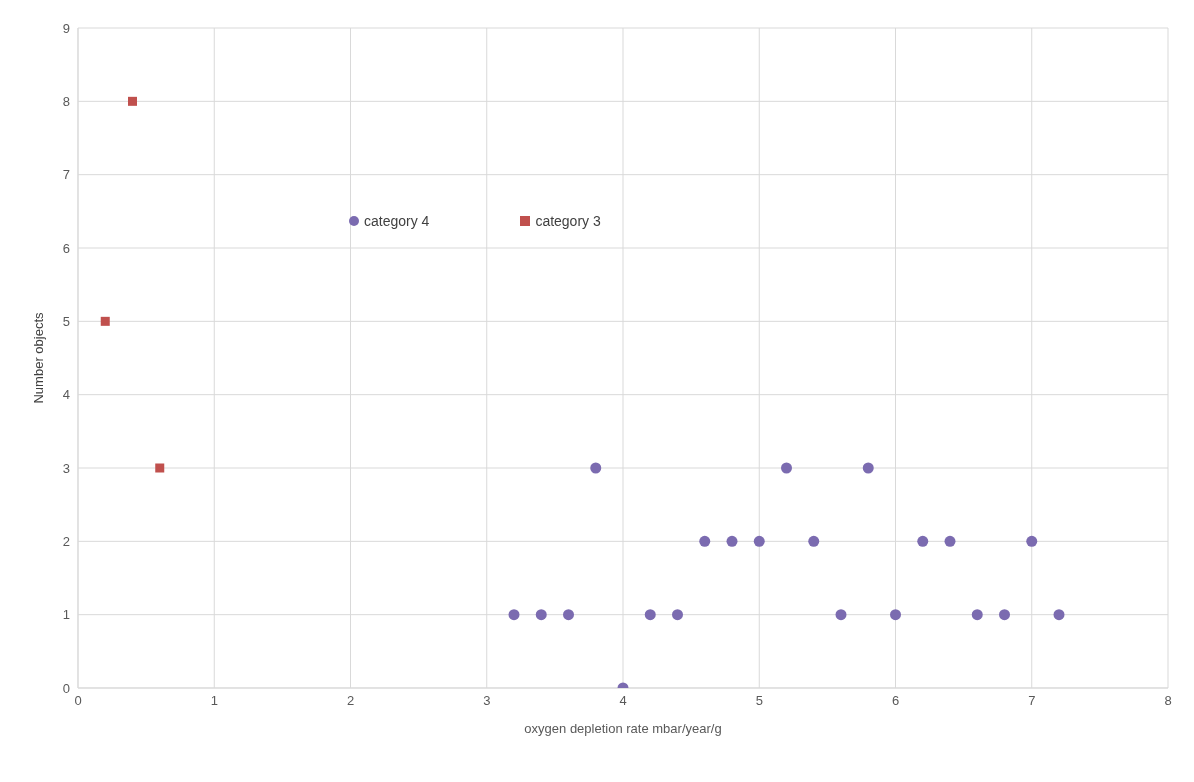 This screenshot has height=782, width=1194. Describe the element at coordinates (66, 395) in the screenshot. I see `y-tick-label: 4` at that location.